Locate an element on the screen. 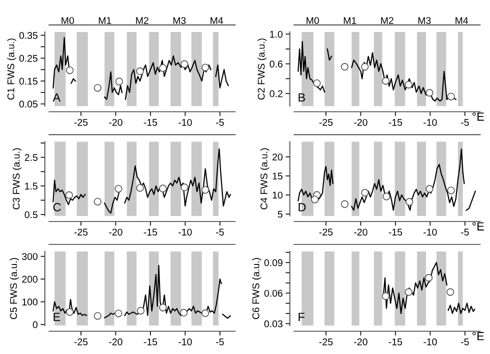 The height and width of the screenshot is (354, 490). y-tick-label: 0.6 is located at coordinates (276, 64).